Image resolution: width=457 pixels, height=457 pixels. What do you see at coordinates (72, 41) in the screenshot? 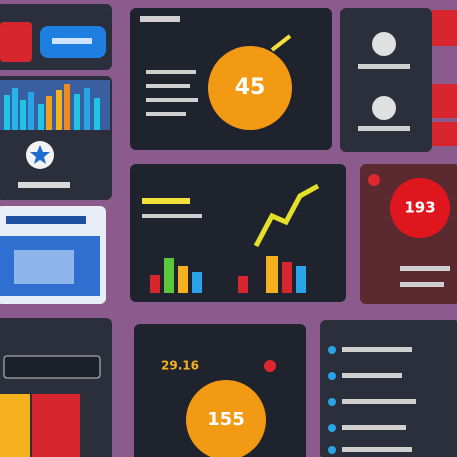
I see `button-label` at bounding box center [72, 41].